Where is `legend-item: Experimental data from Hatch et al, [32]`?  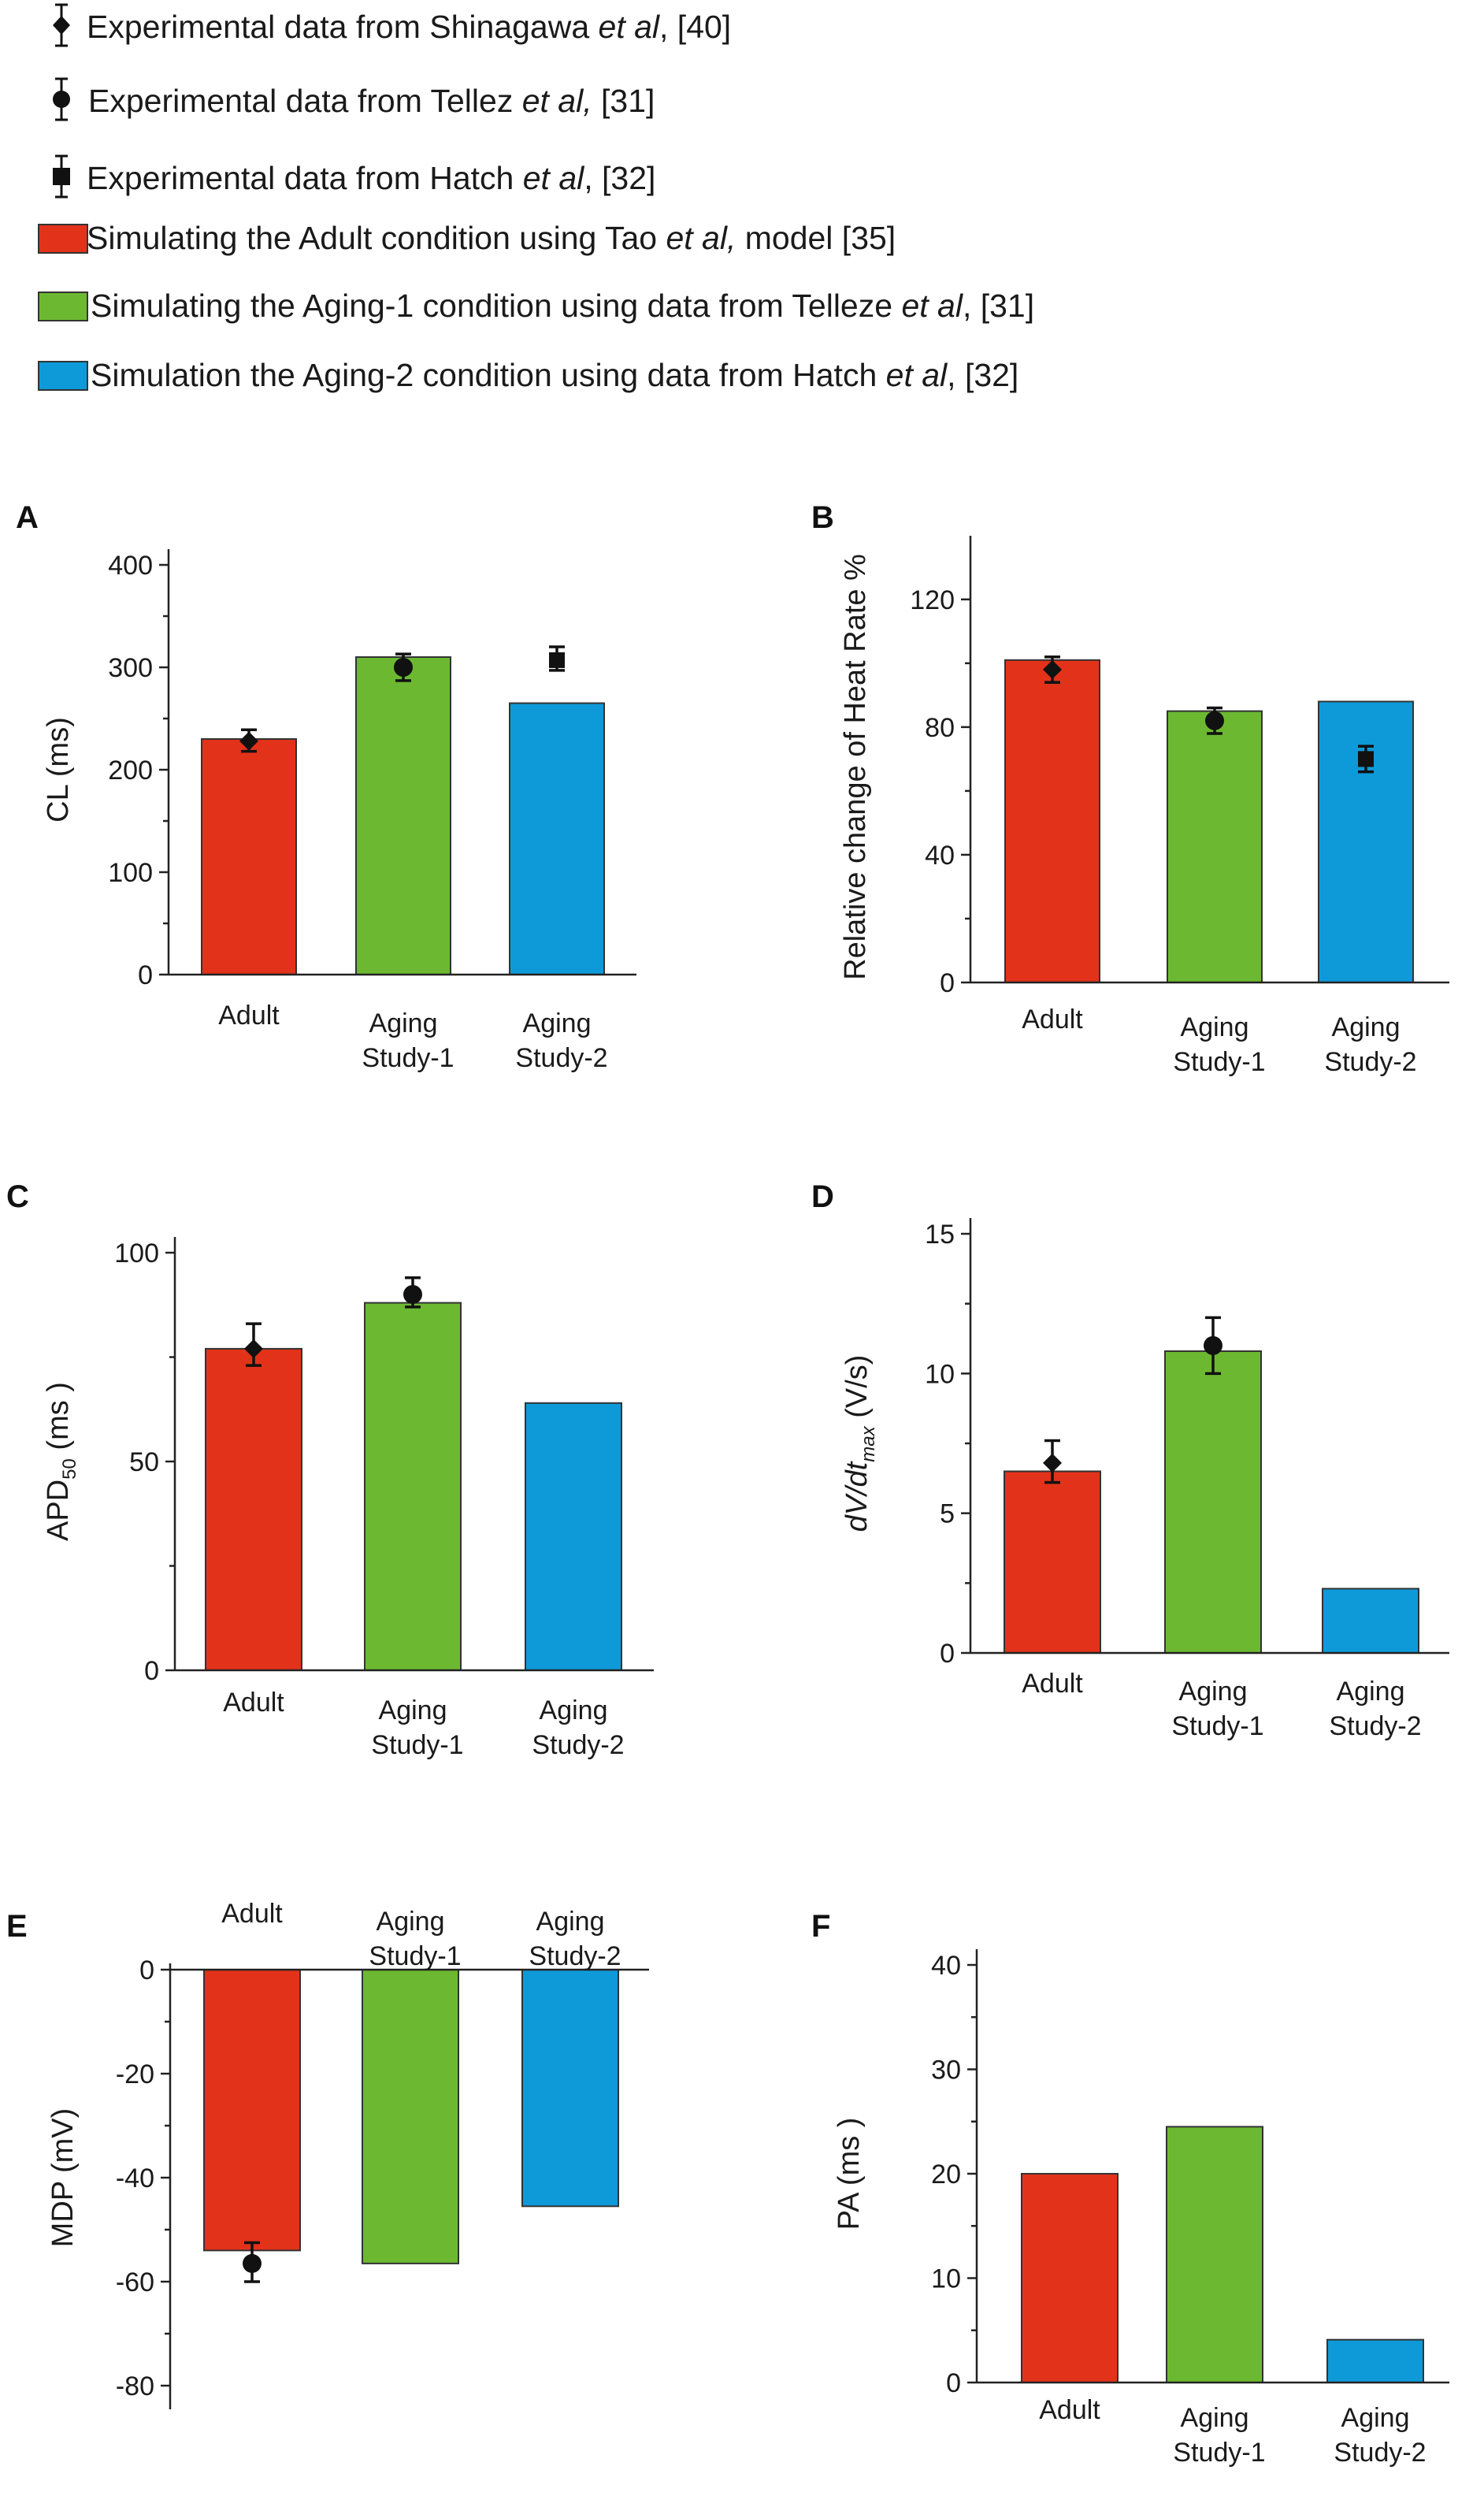
legend-item: Experimental data from Hatch et al, [32] is located at coordinates (344, 178).